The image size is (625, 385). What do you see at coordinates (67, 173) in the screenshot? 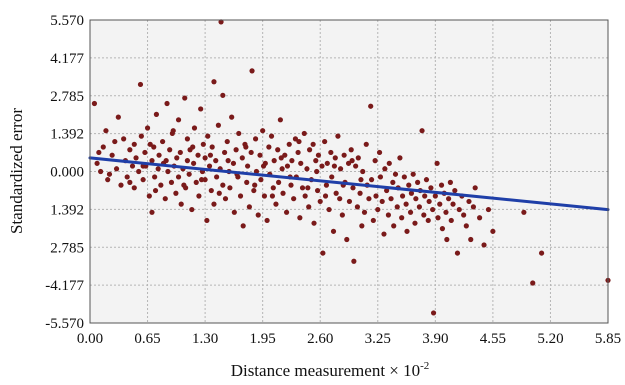
I see `y-tick-label: 0.000` at bounding box center [67, 173].